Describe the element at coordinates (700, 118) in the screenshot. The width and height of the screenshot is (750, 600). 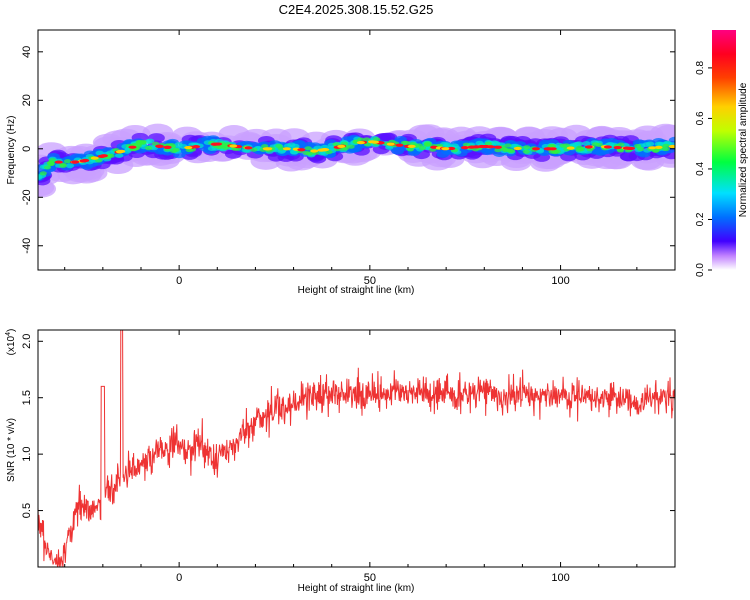
I see `colorbar-tick-label: 0.6` at that location.